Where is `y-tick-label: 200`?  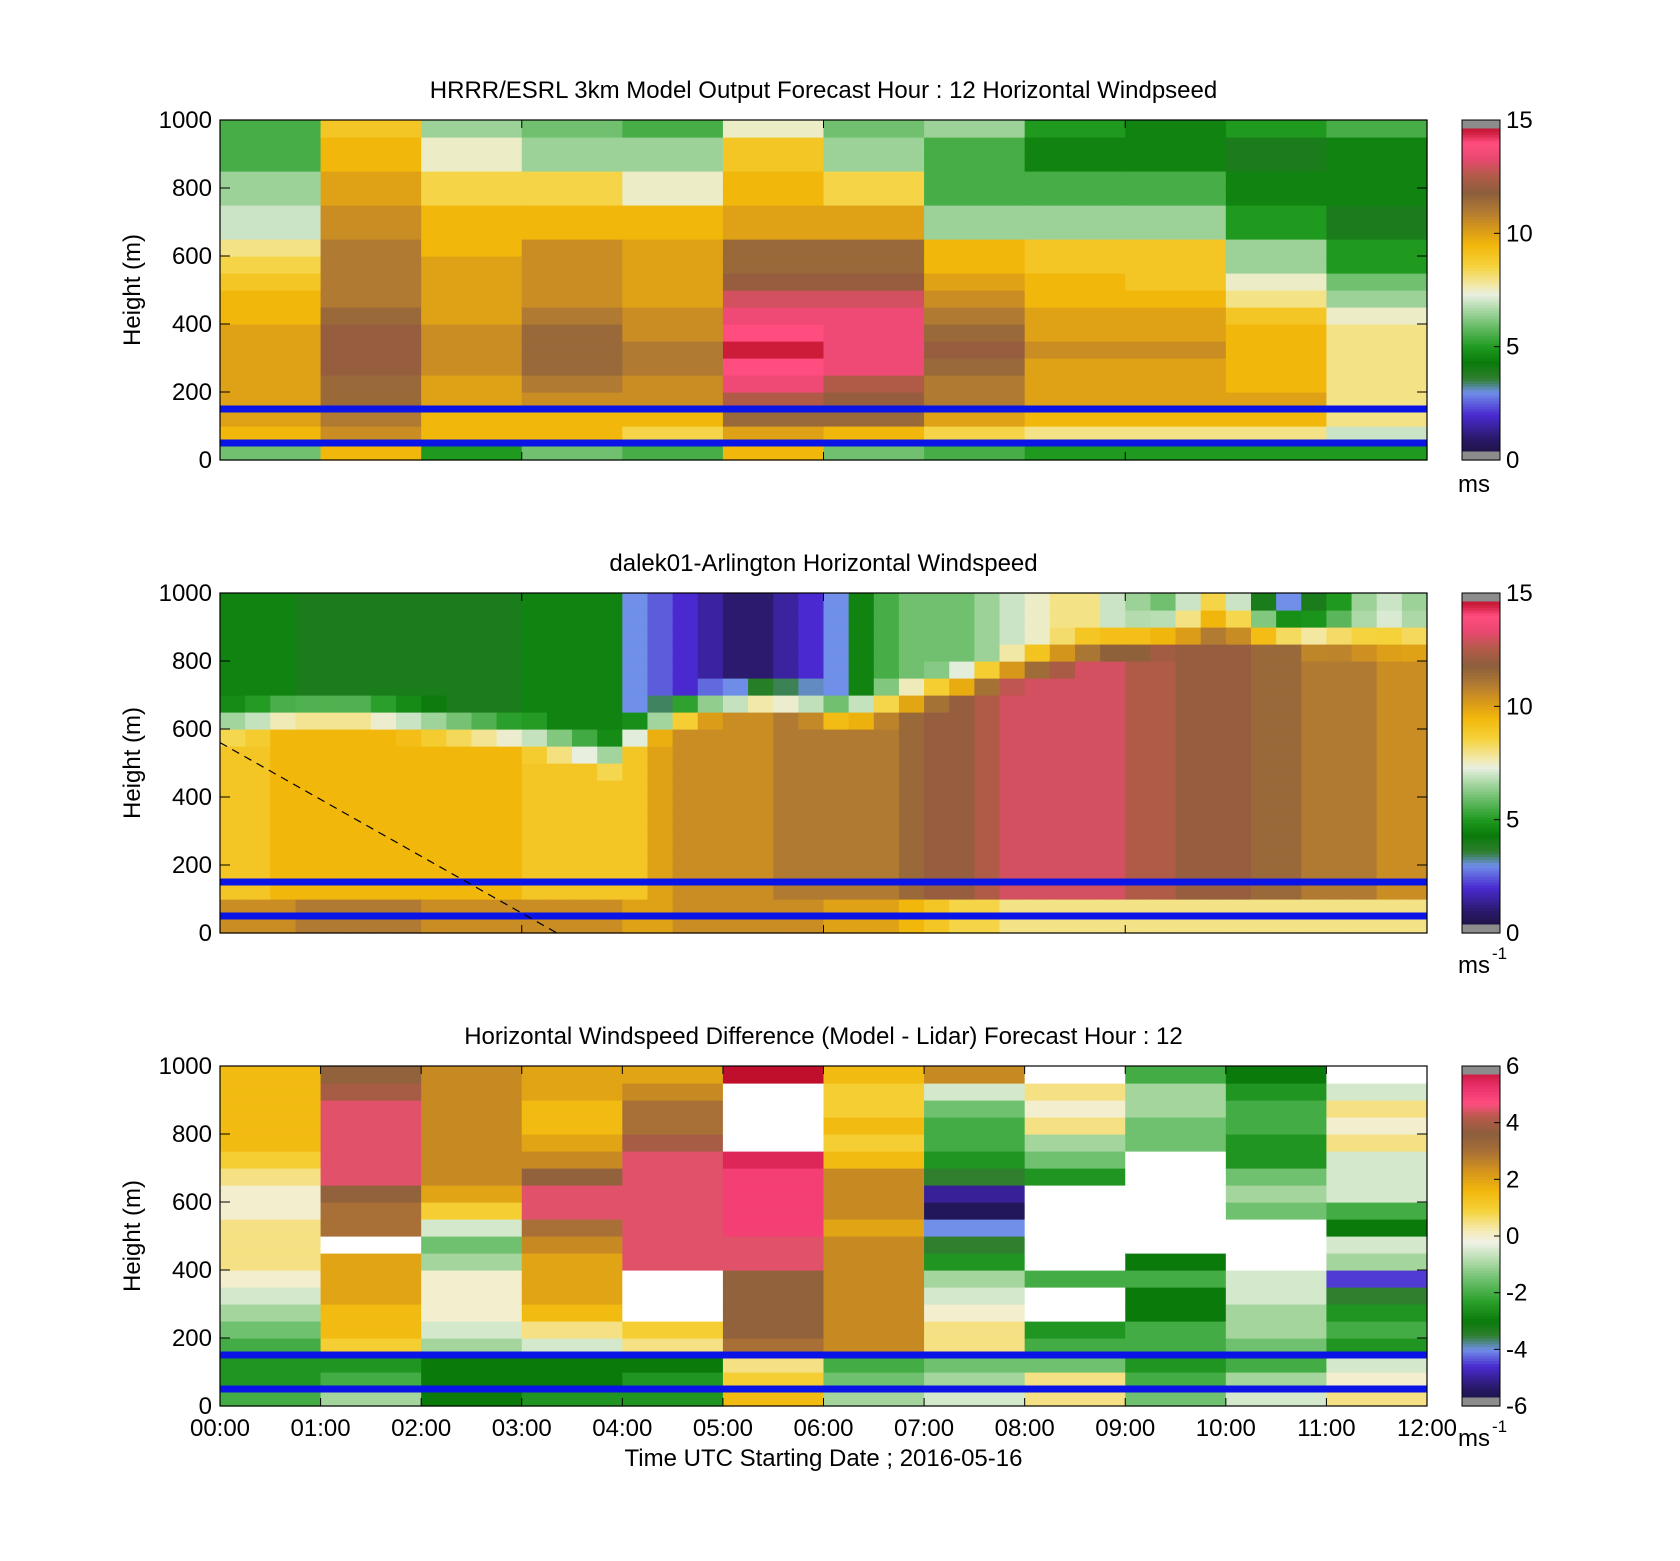
y-tick-label: 200 is located at coordinates (192, 865).